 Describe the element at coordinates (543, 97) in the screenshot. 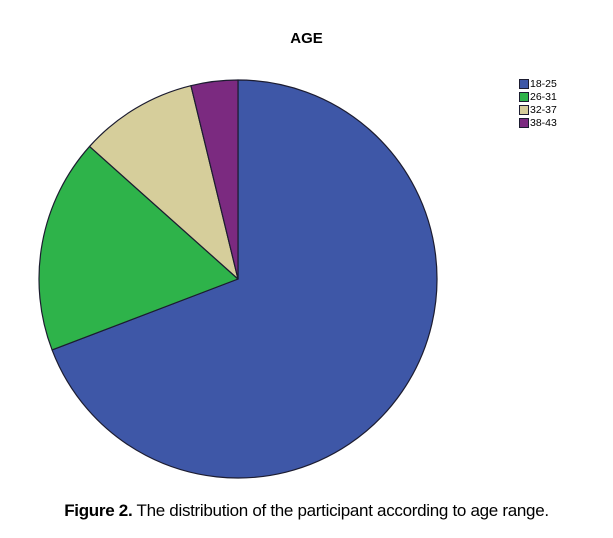

I see `legend-label-26-31: 26-31` at that location.